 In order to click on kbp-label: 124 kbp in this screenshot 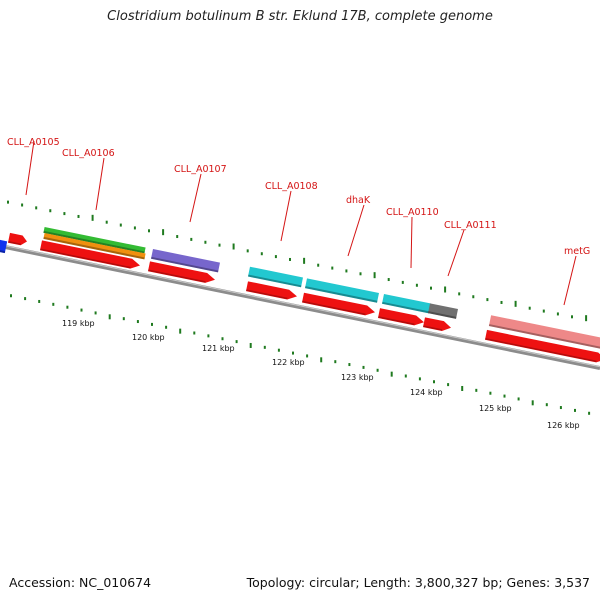, I will do `click(426, 392)`.